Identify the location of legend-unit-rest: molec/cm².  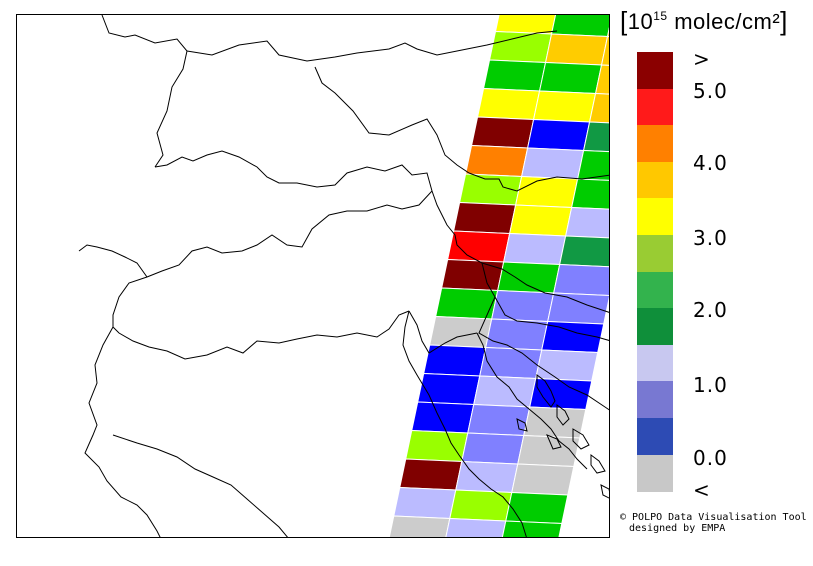
(727, 21).